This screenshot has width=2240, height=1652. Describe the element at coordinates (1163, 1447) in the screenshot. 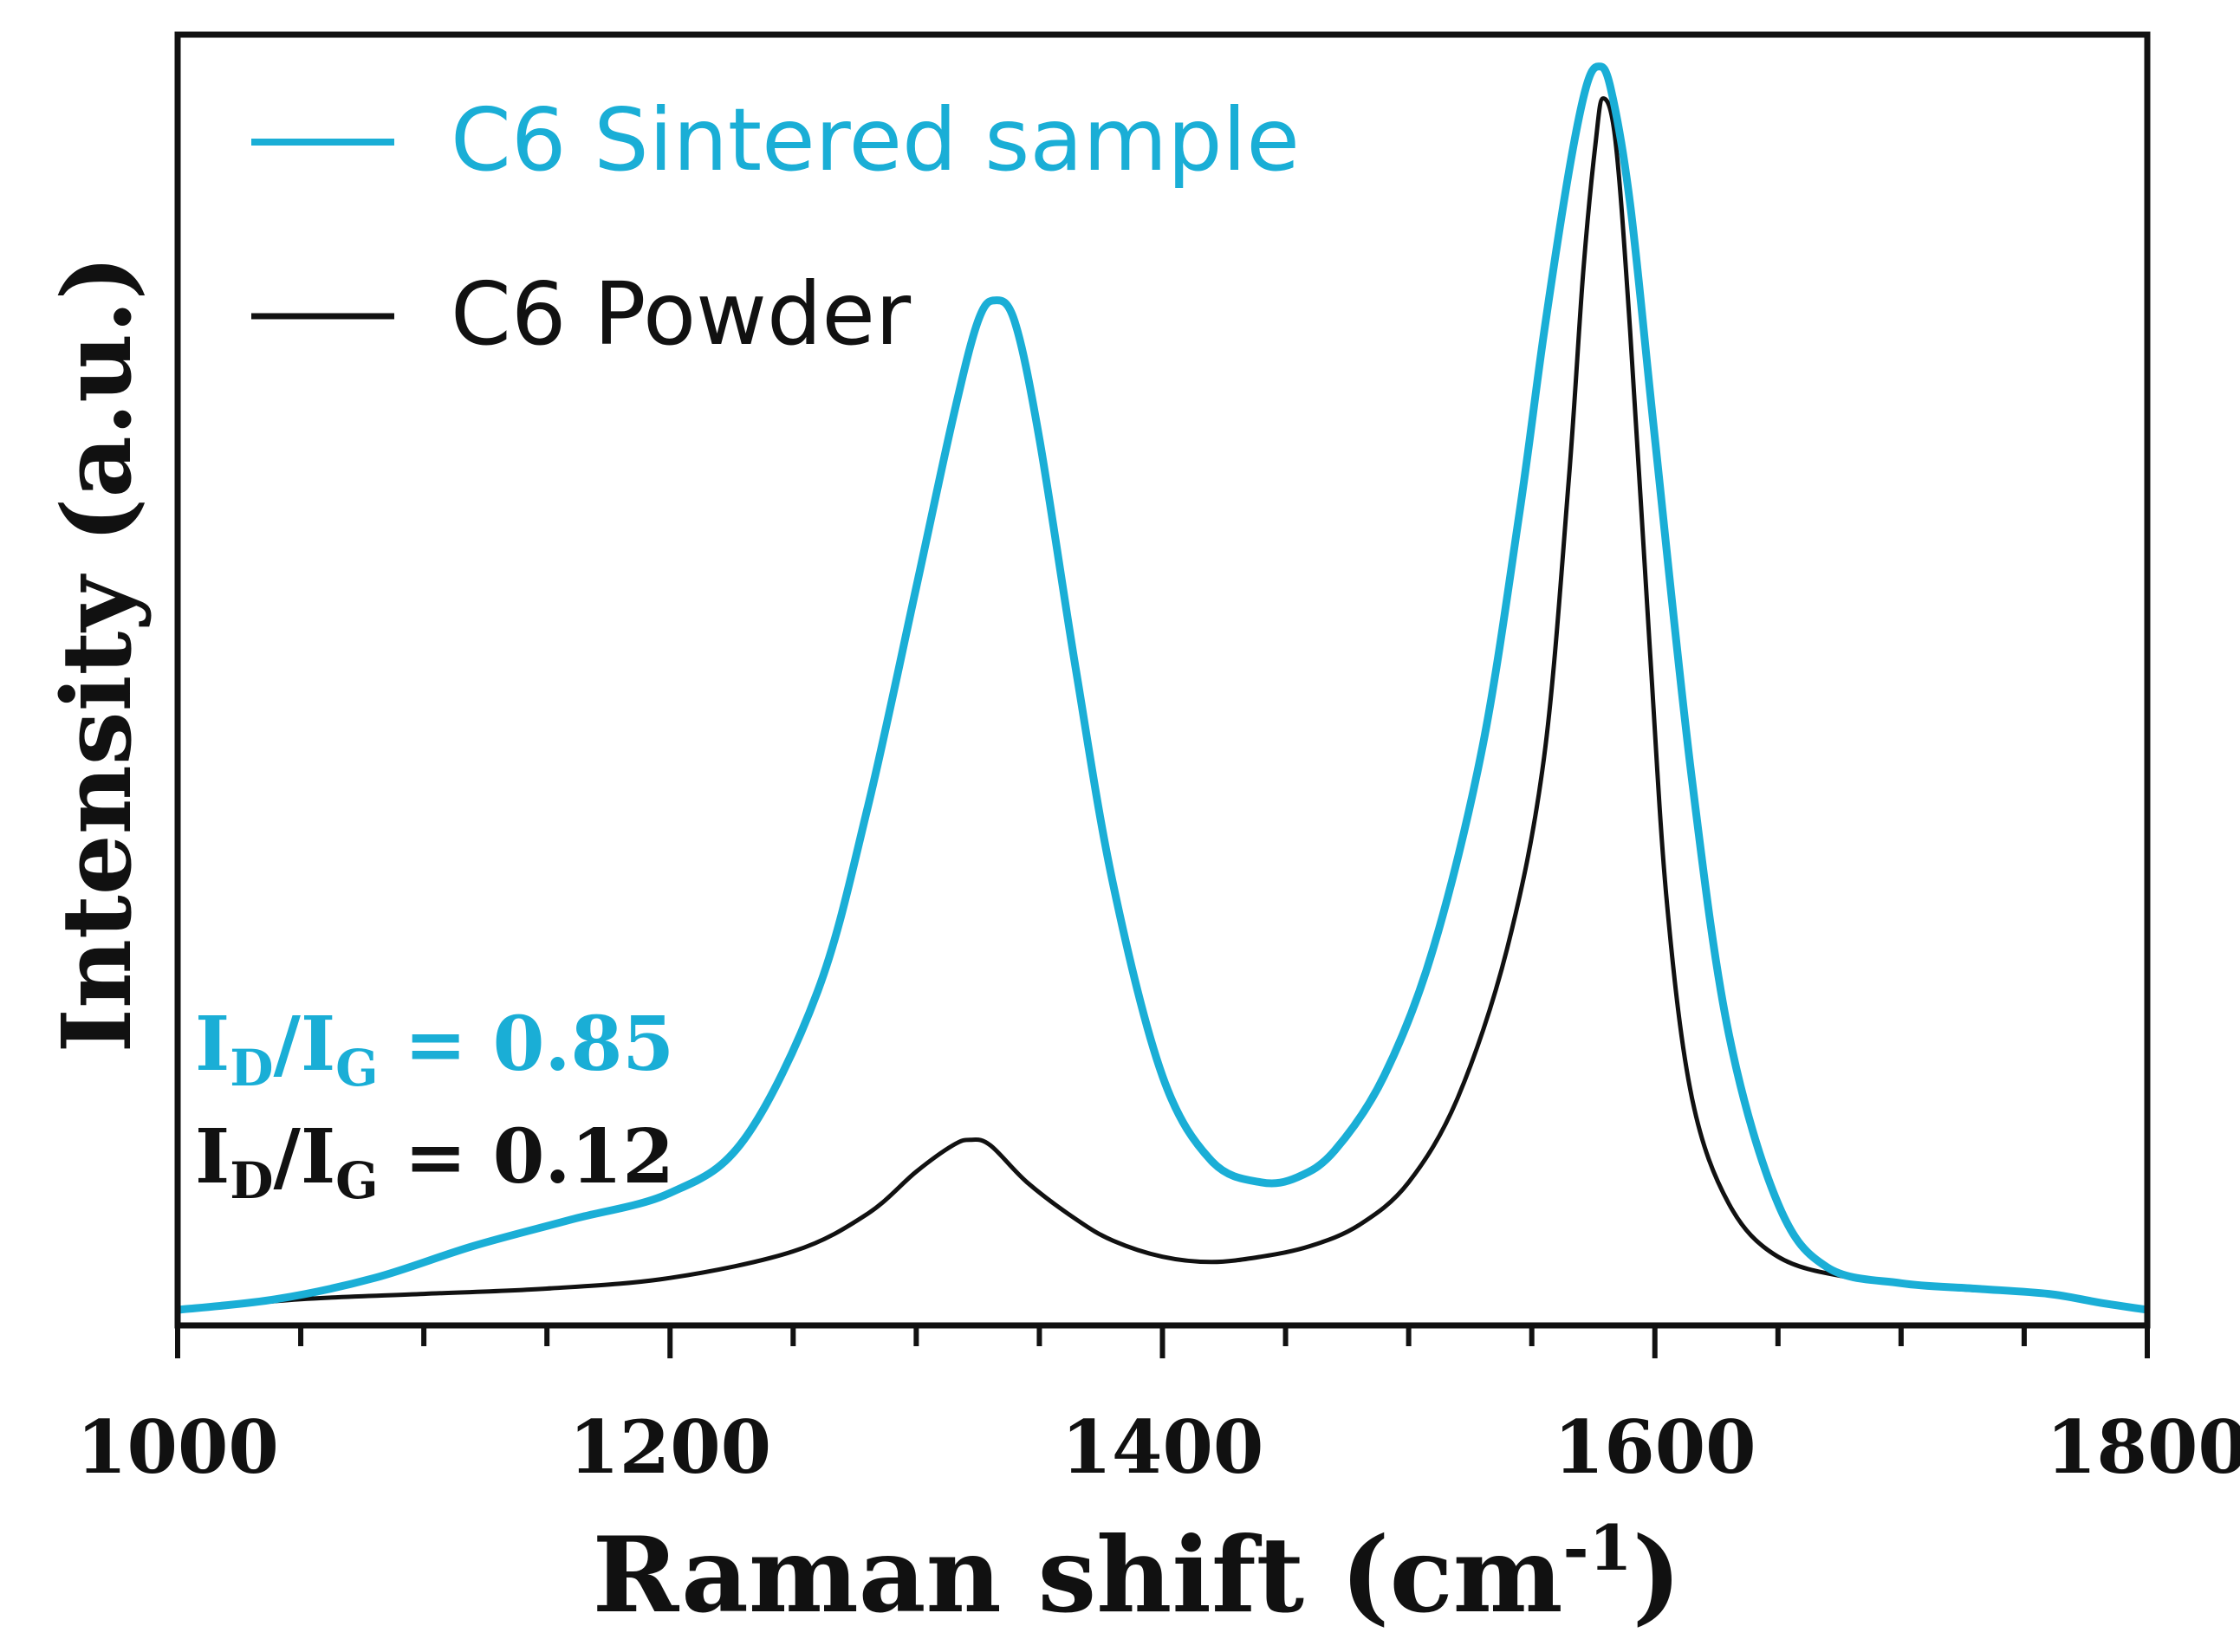

I see `x-tick-label: 1400` at that location.